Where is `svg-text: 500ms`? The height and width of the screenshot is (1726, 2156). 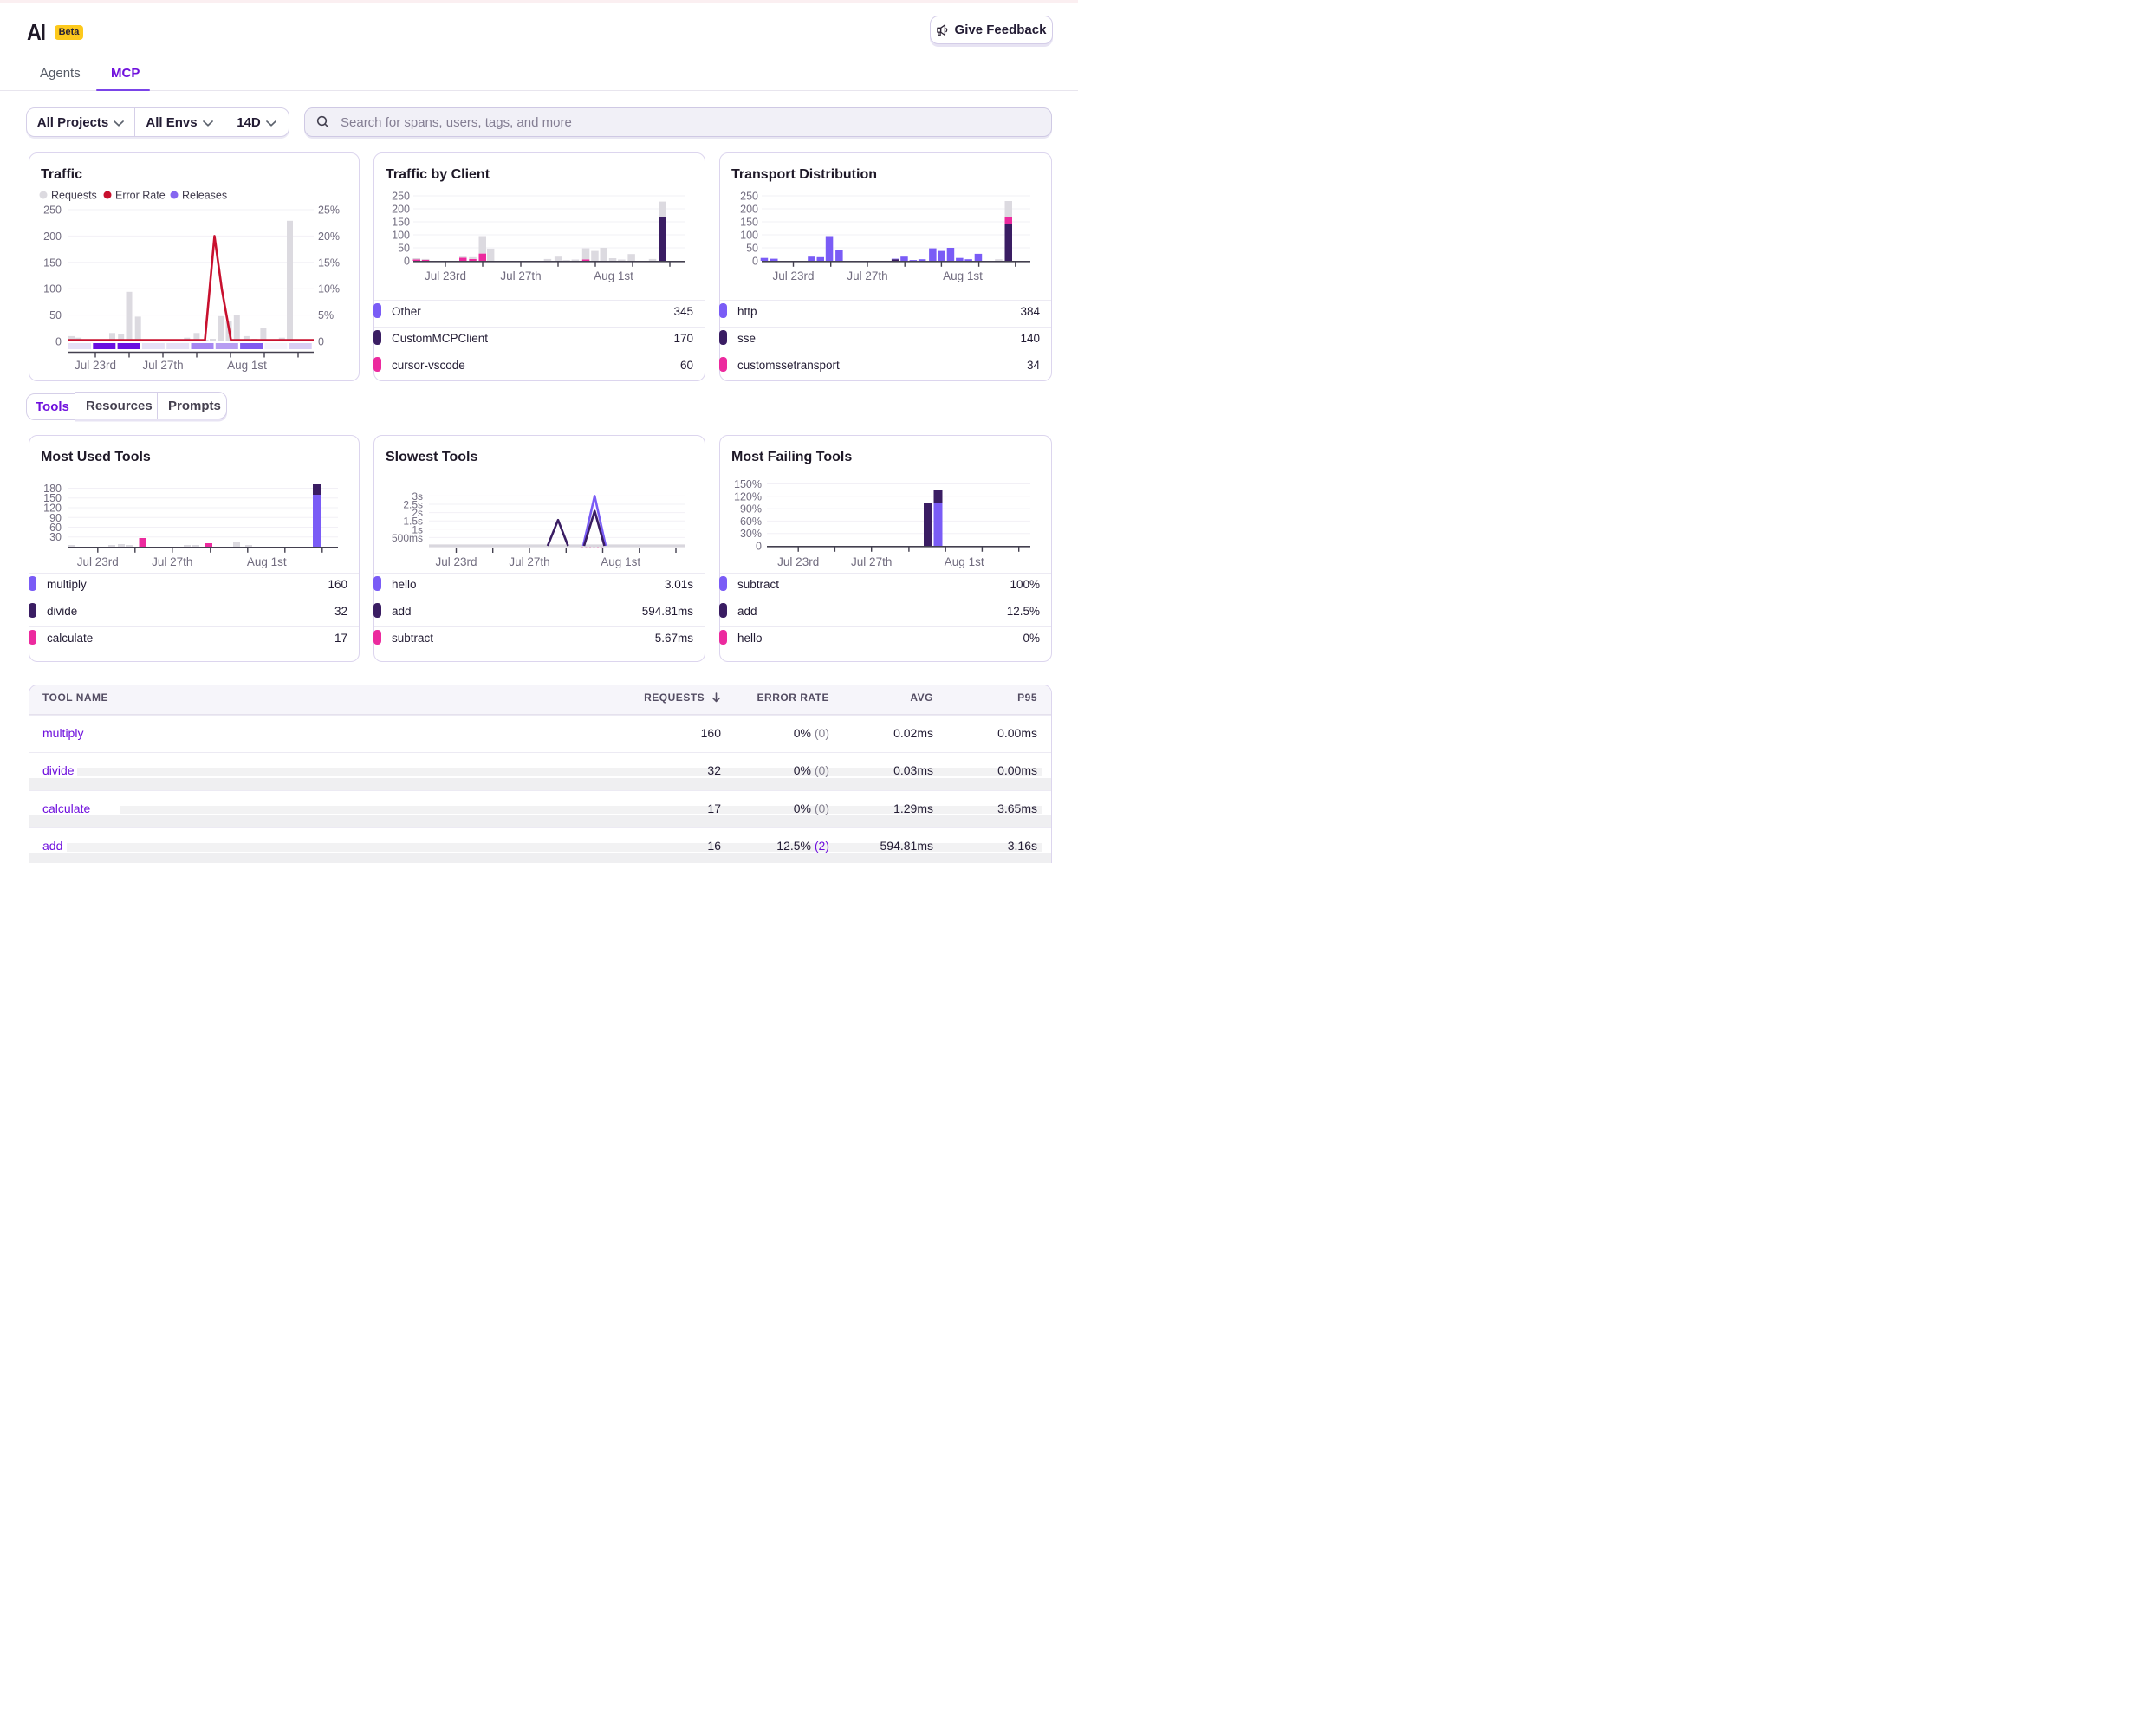
svg-text: 500ms is located at coordinates (407, 538).